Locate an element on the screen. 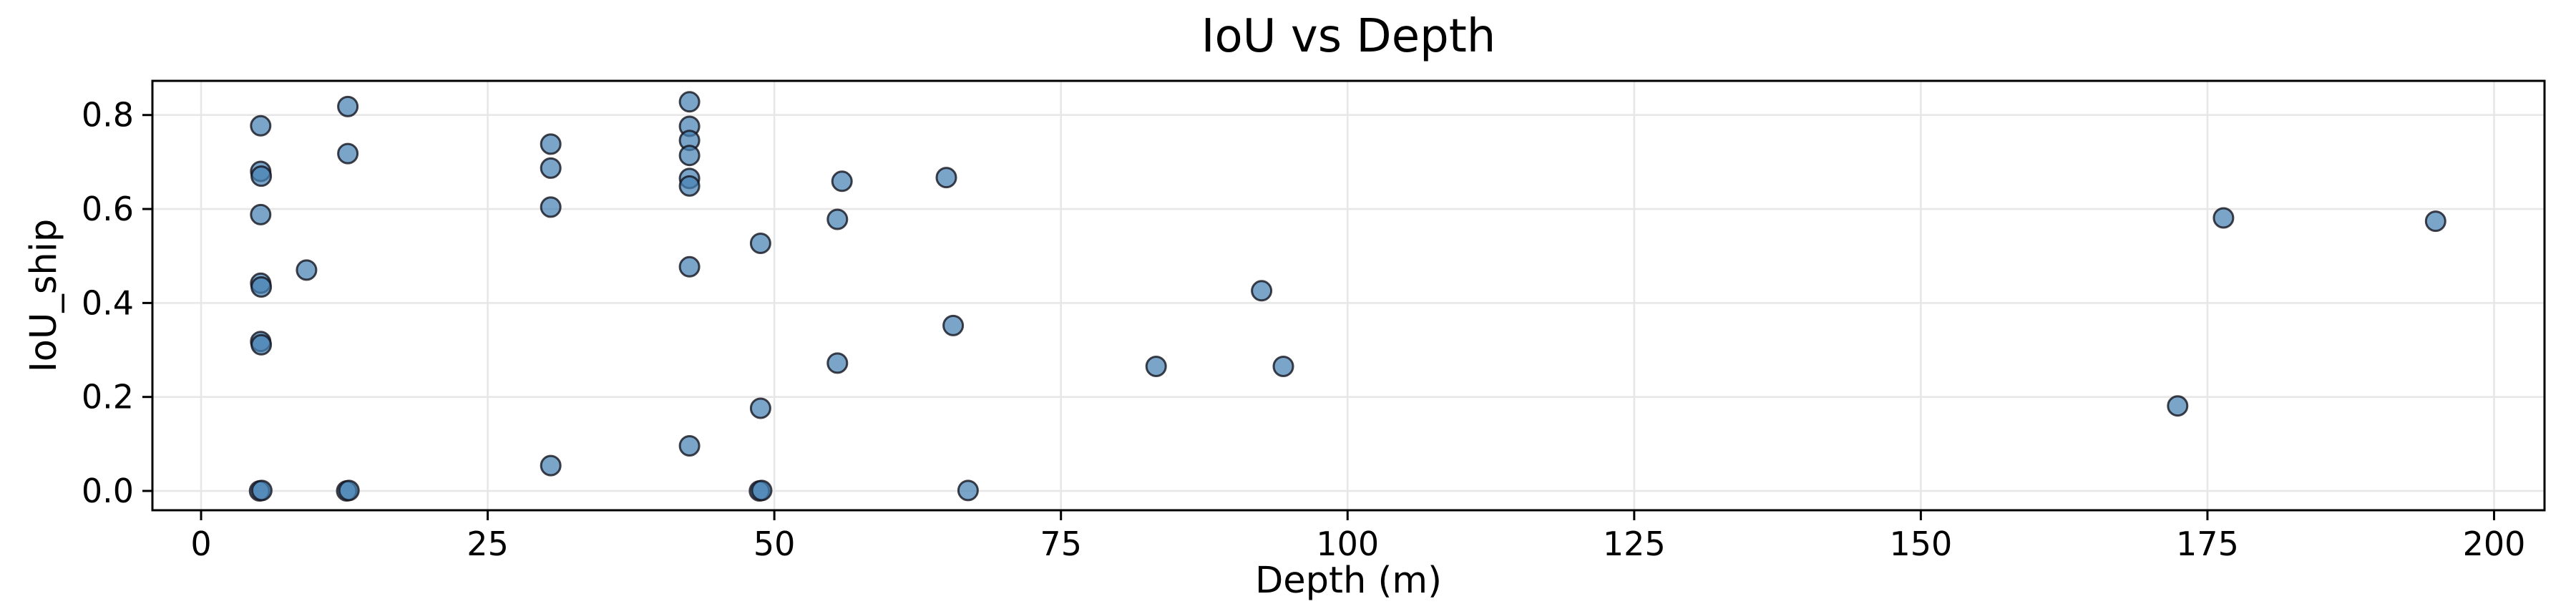 The image size is (2576, 609). y-axis-label: IoU_ship is located at coordinates (44, 295).